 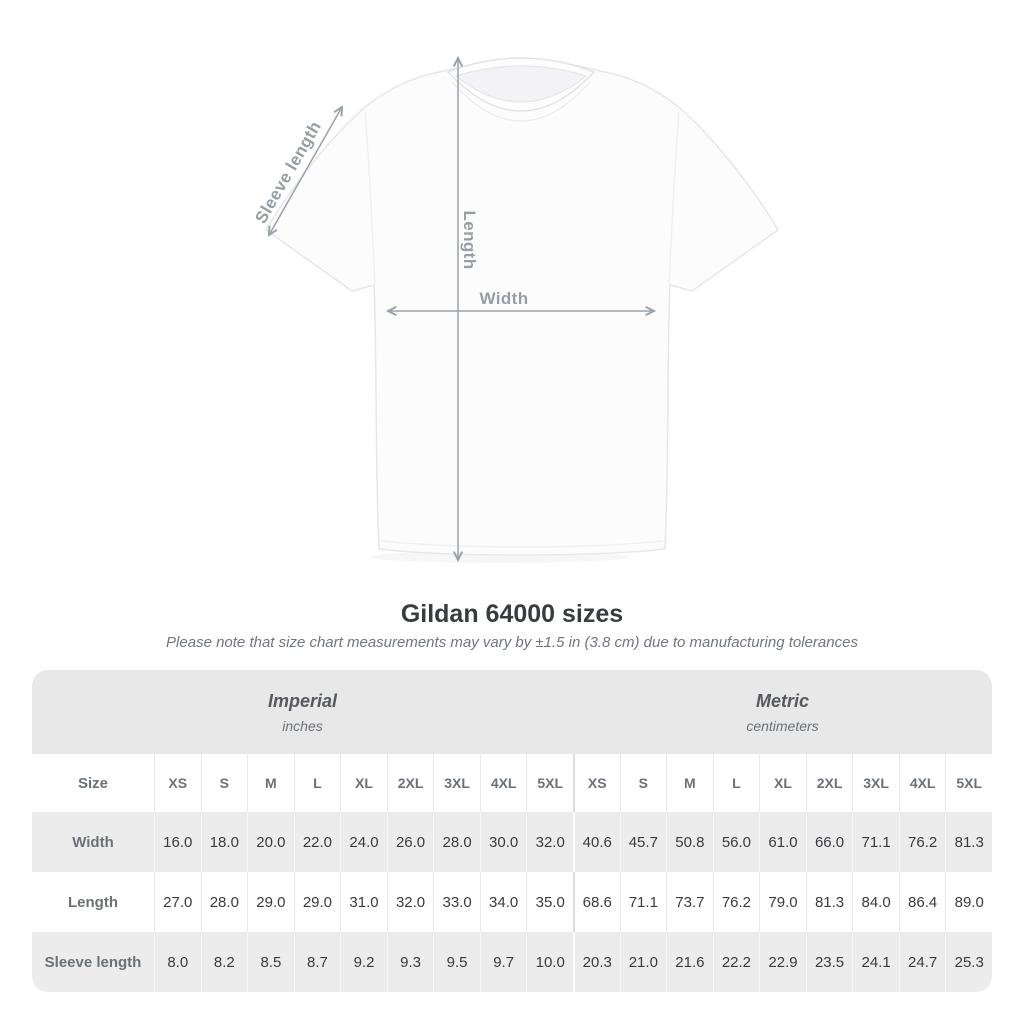 I want to click on sleeve-length-arrow, so click(x=305, y=171).